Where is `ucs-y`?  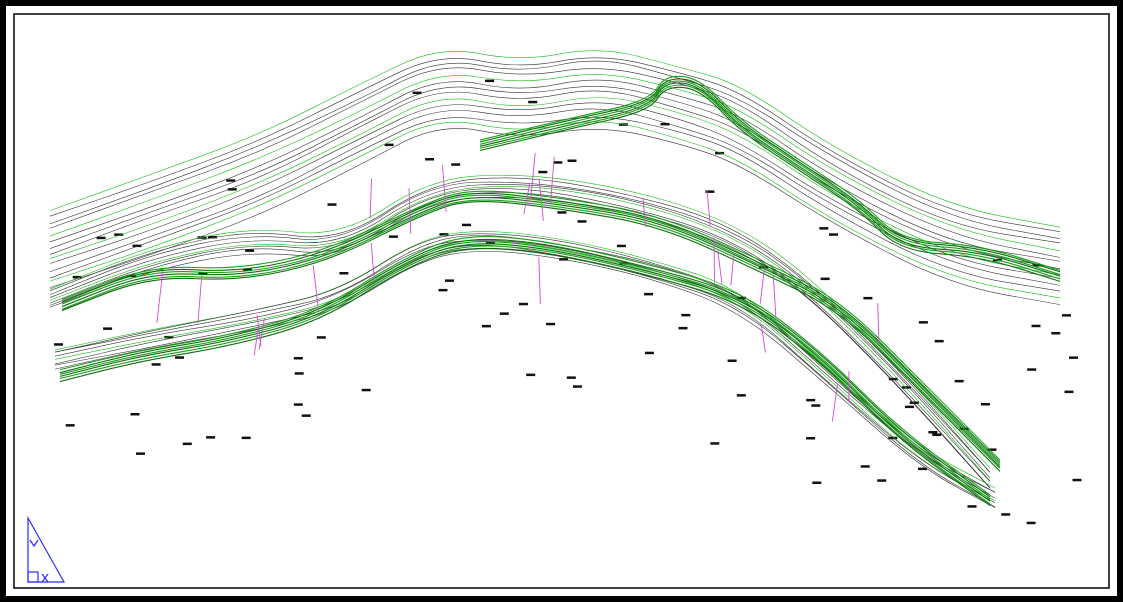 ucs-y is located at coordinates (34, 543).